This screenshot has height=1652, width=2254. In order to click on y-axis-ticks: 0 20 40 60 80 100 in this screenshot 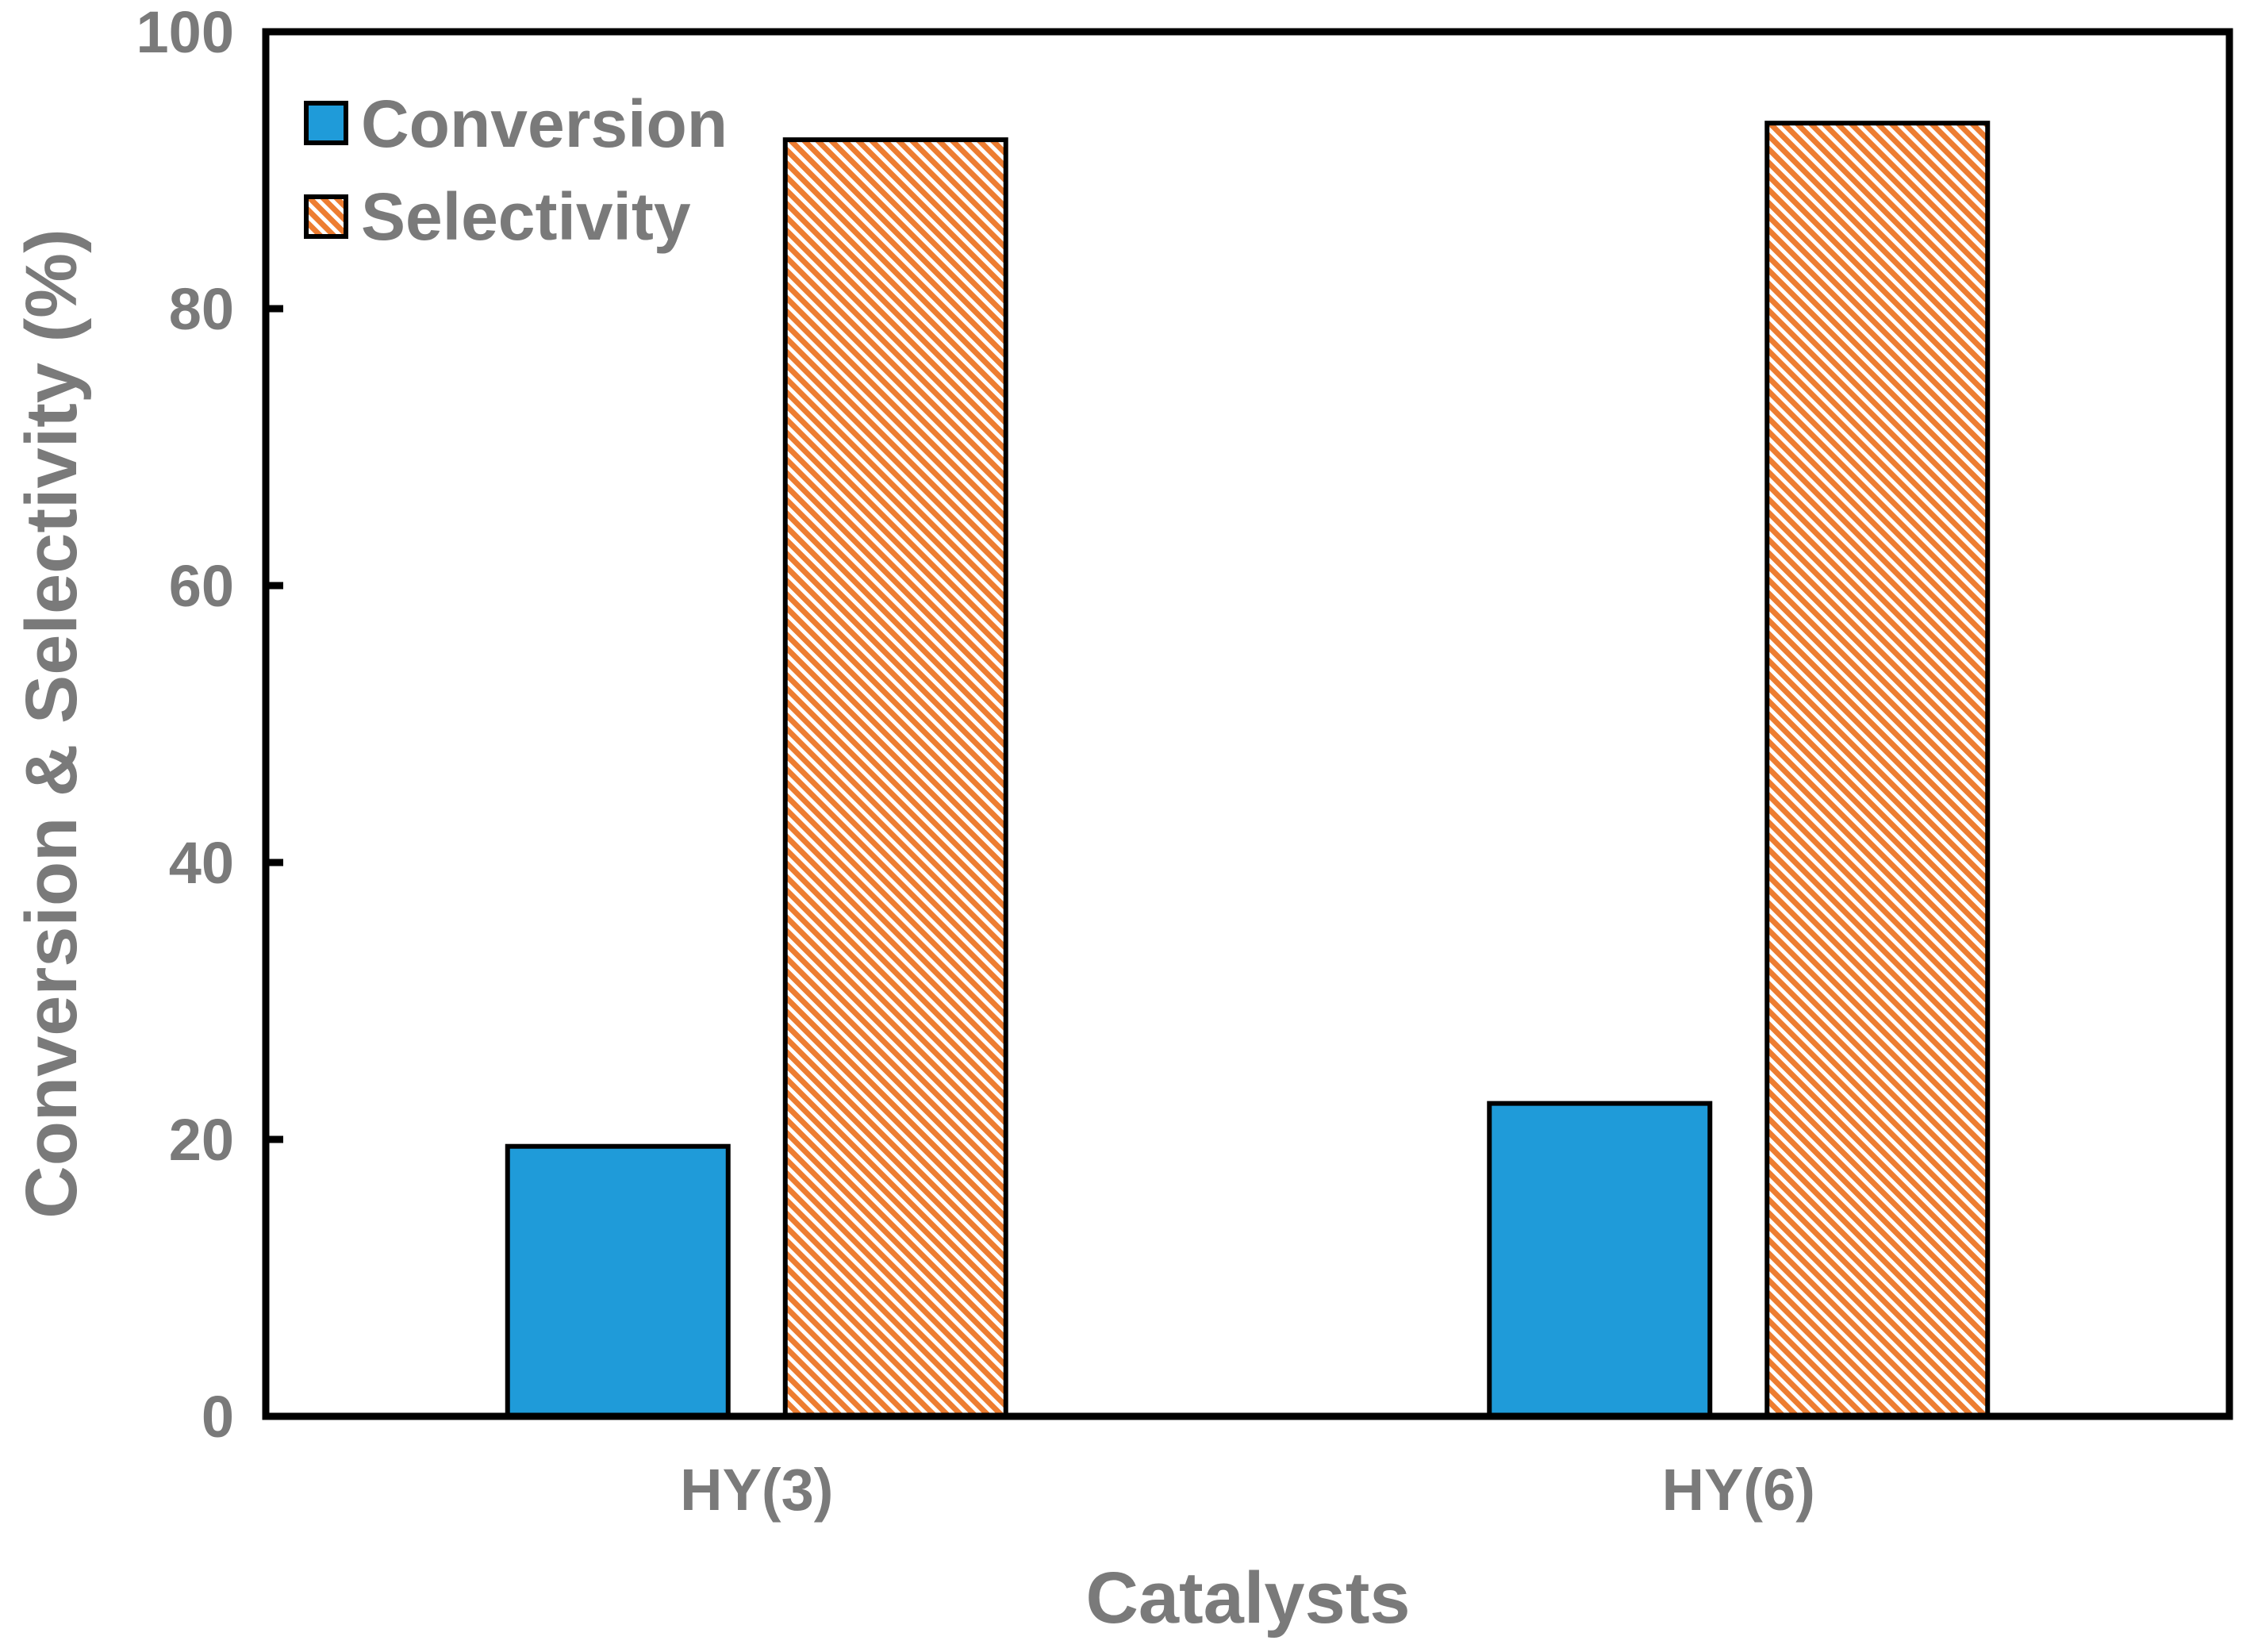, I will do `click(209, 725)`.